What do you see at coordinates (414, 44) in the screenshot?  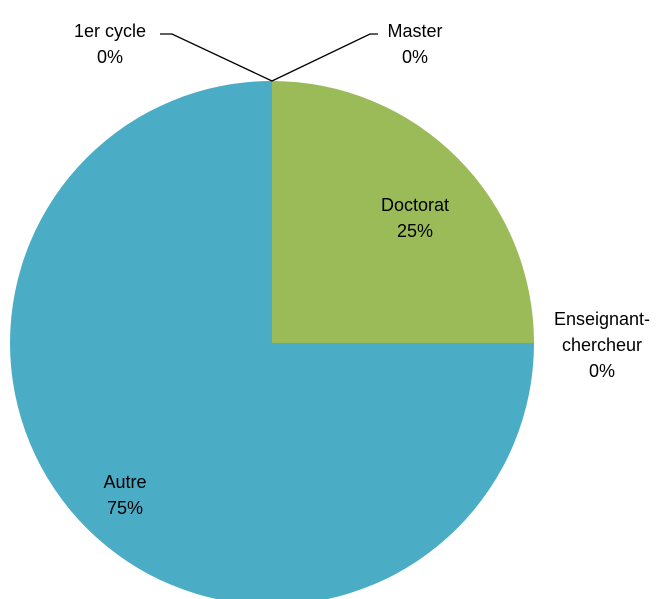 I see `slice-label: Master 0%` at bounding box center [414, 44].